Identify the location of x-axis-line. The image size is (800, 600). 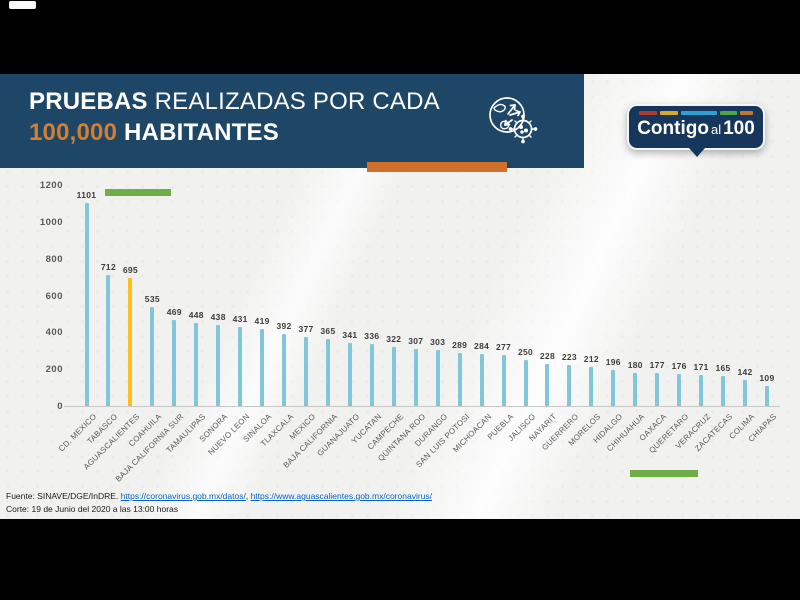
(422, 406).